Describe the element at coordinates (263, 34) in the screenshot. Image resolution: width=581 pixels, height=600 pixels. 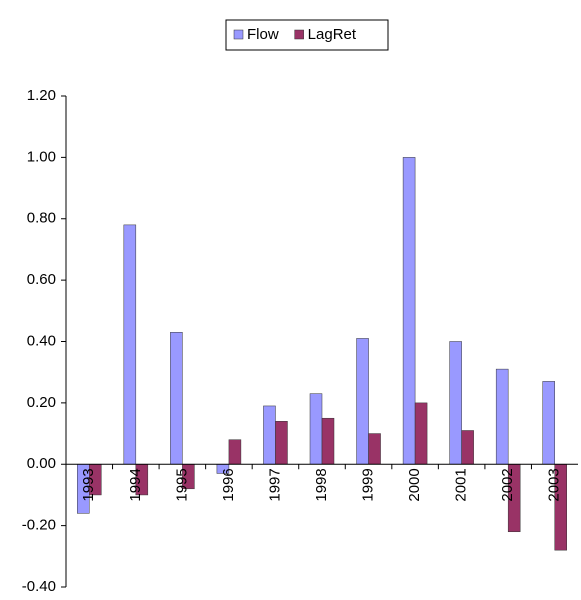
I see `legend-label: Flow` at that location.